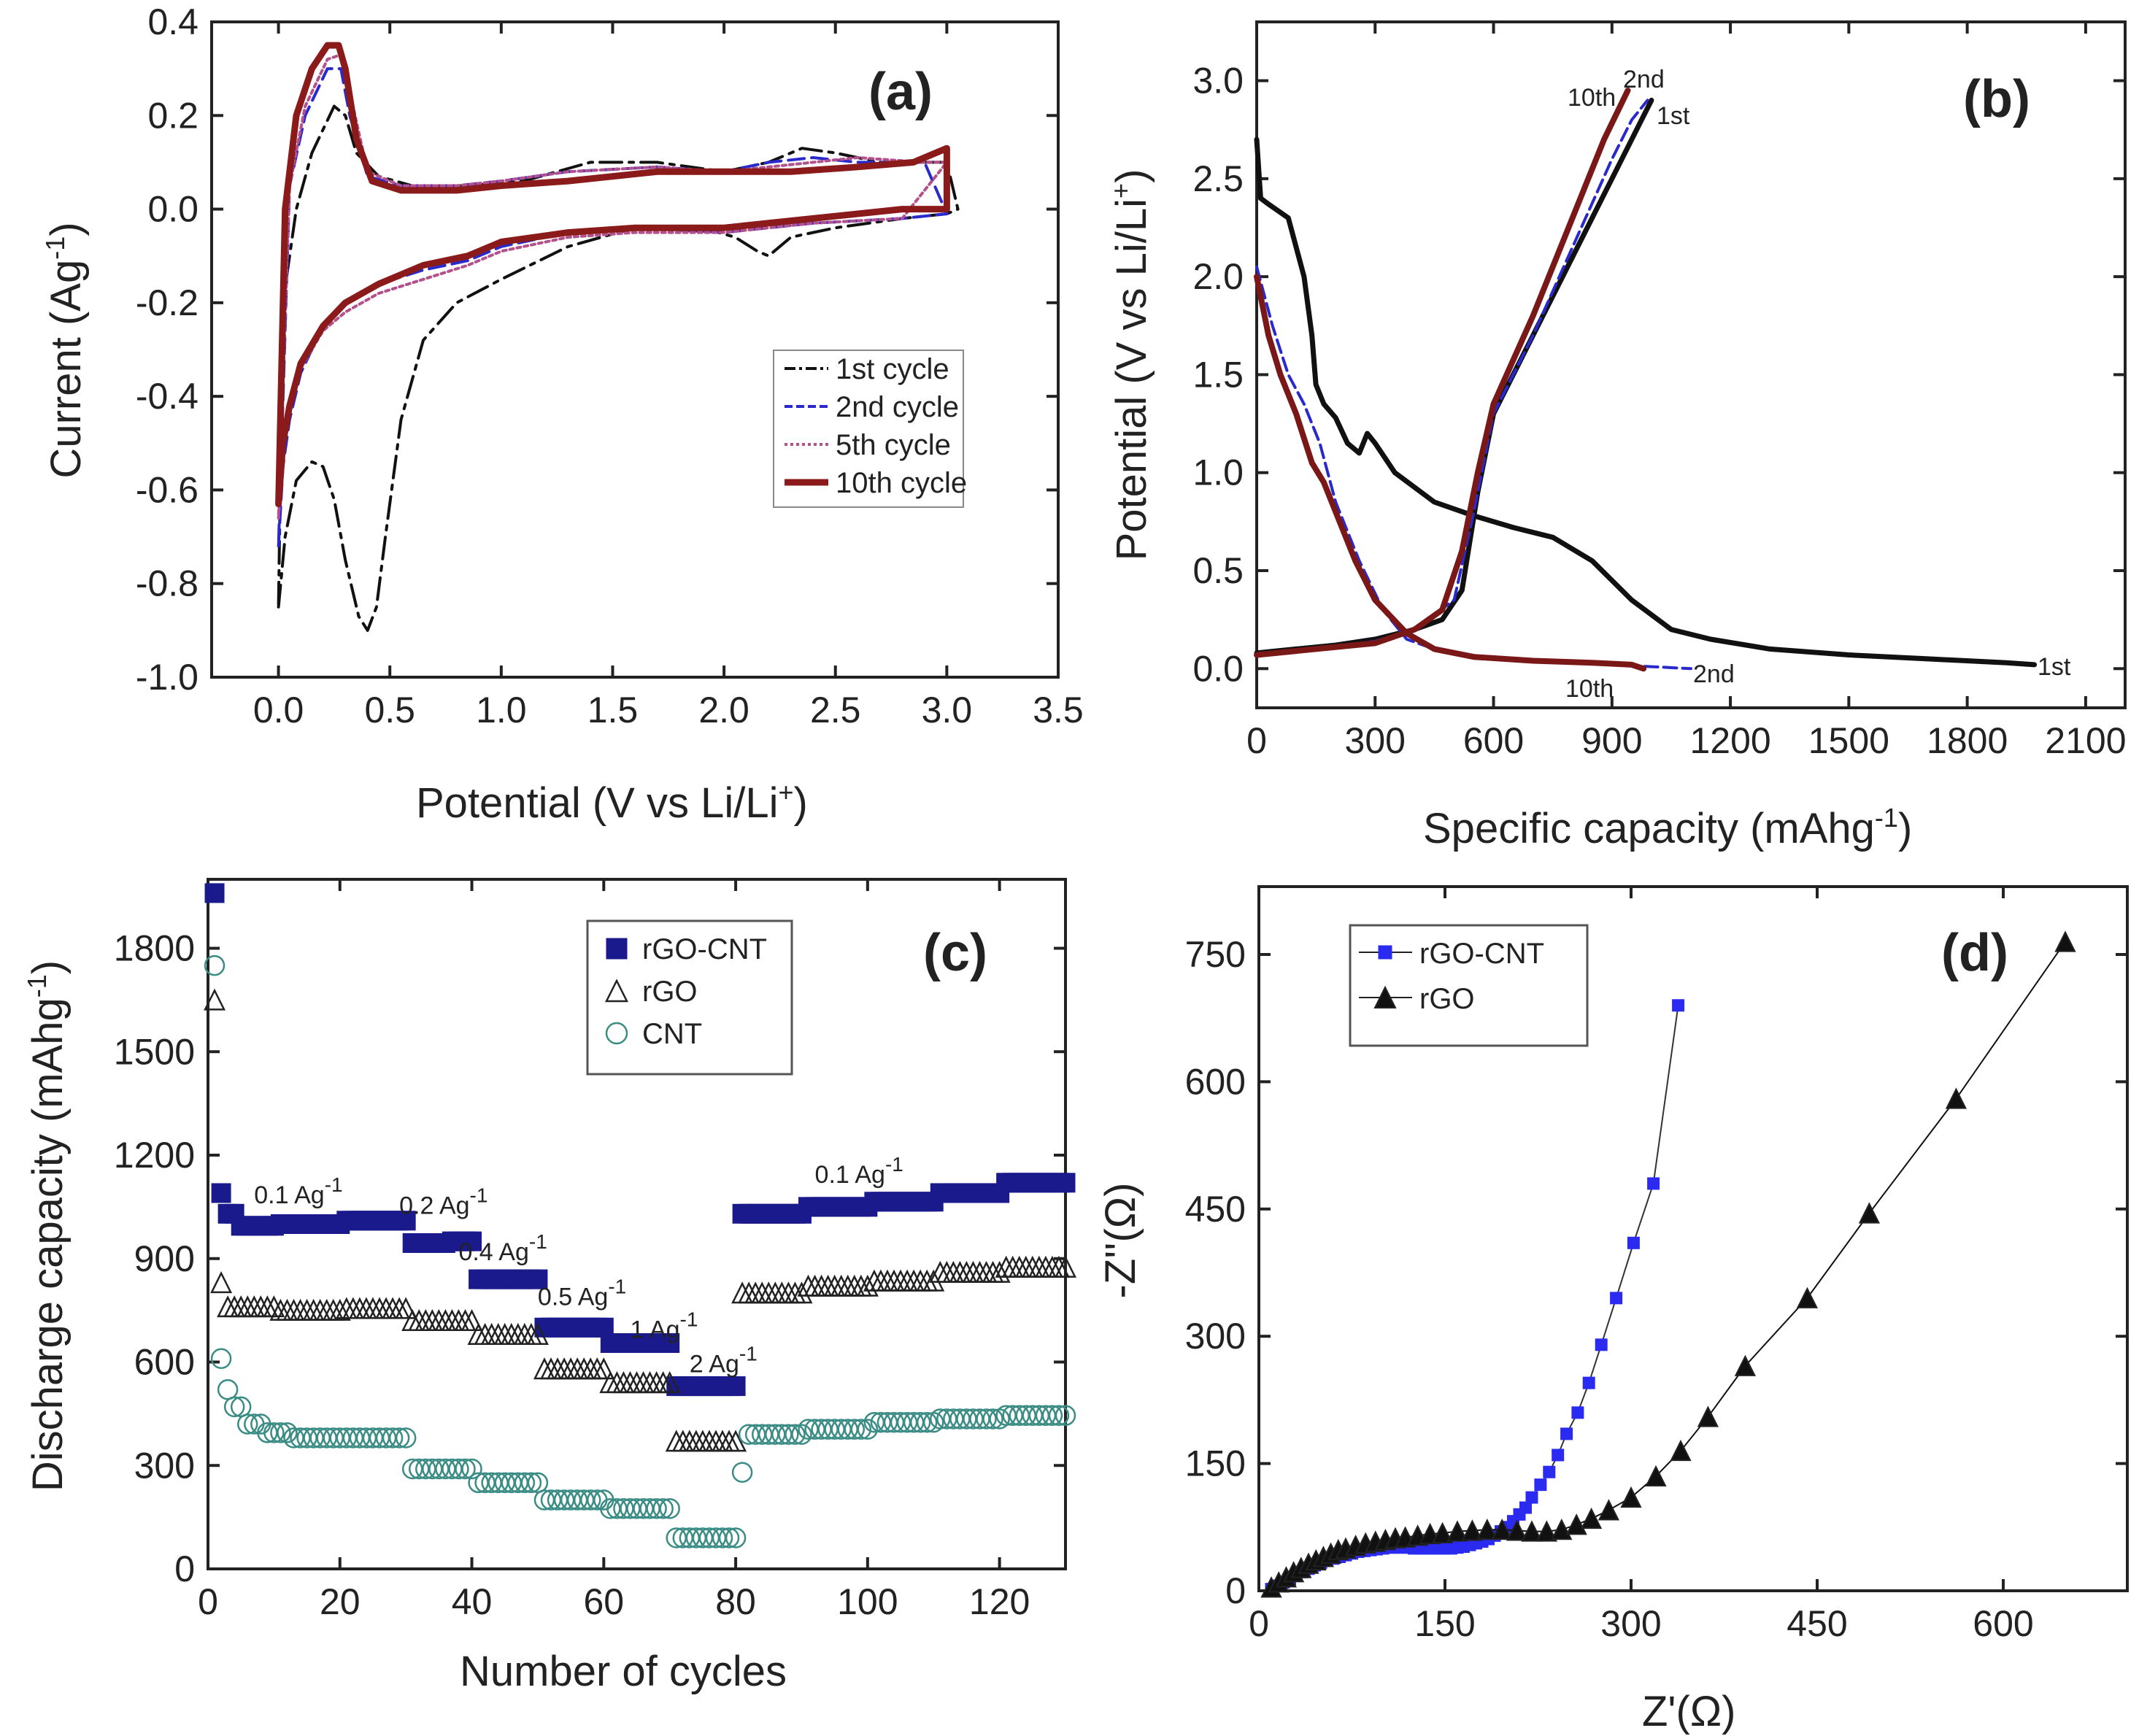 The width and height of the screenshot is (2139, 1736). What do you see at coordinates (167, 677) in the screenshot?
I see `y-tick-label: -1.0` at bounding box center [167, 677].